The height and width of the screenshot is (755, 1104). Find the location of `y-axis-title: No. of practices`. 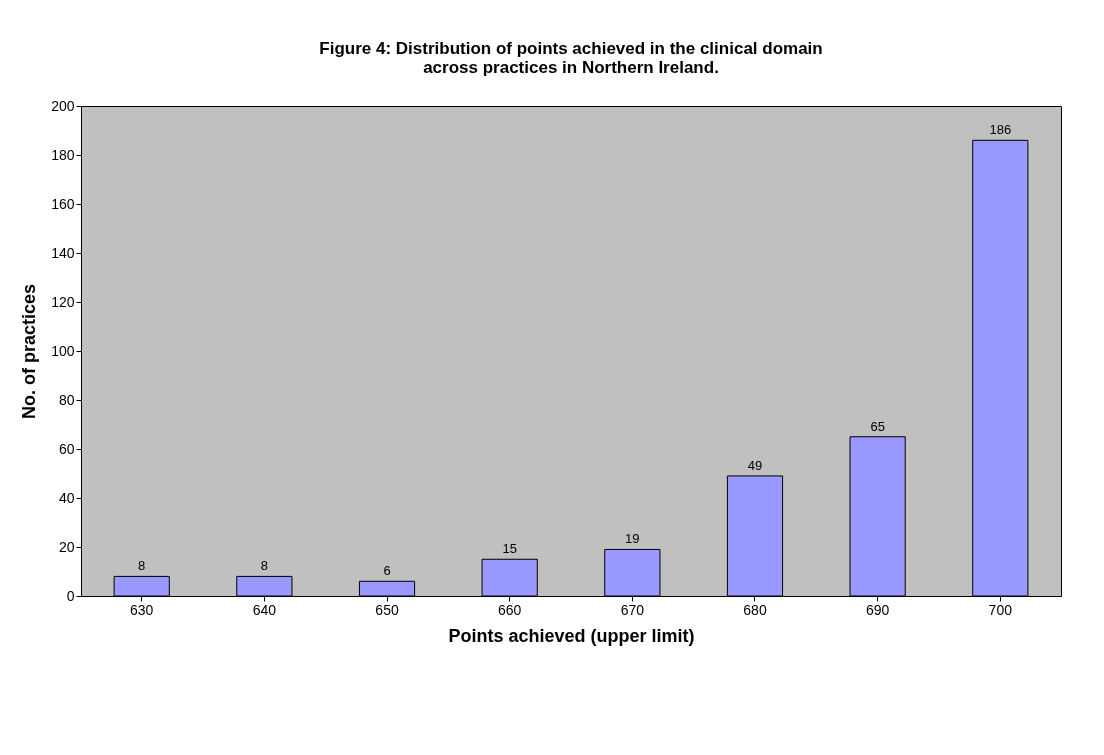

y-axis-title: No. of practices is located at coordinates (29, 351).